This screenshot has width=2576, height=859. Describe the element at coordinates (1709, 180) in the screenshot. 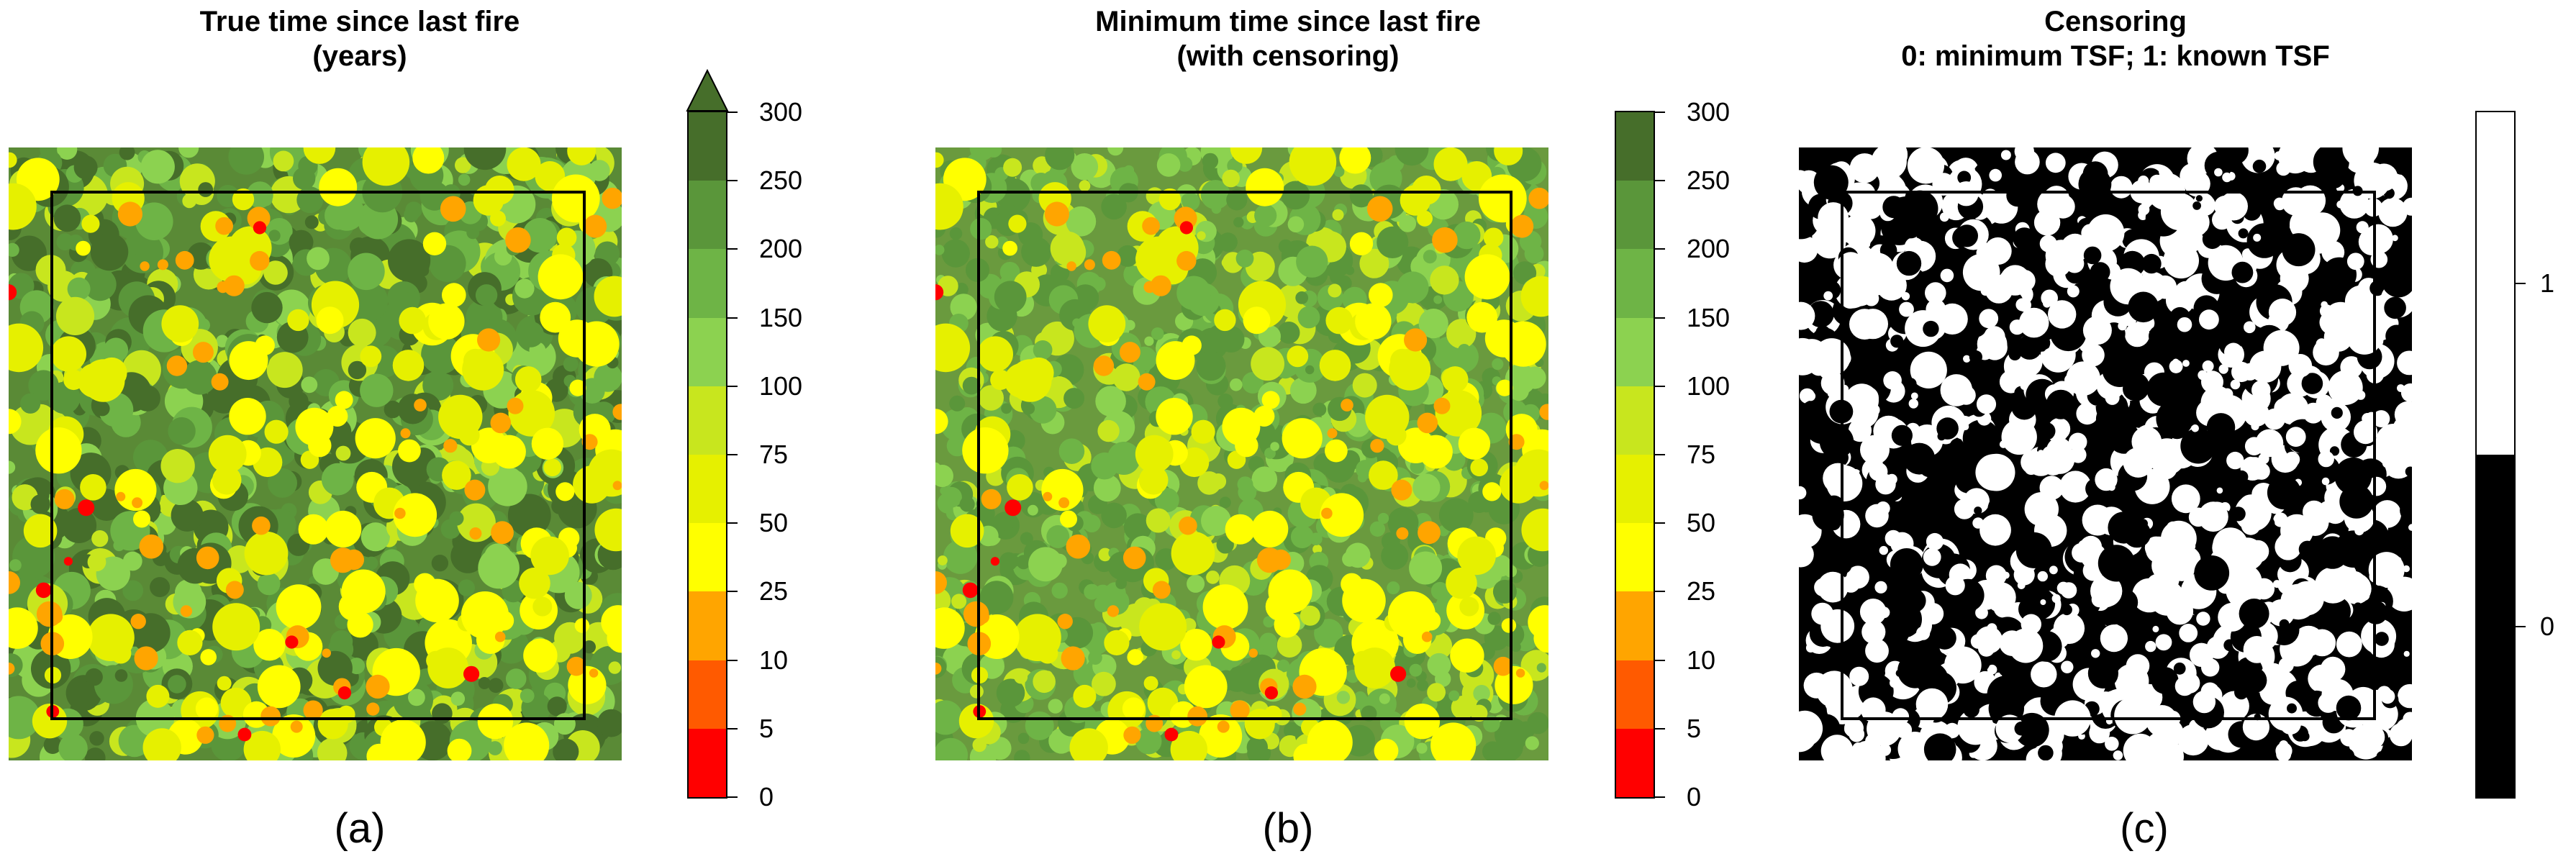

I see `colorbar-b-tick-label: 250` at that location.